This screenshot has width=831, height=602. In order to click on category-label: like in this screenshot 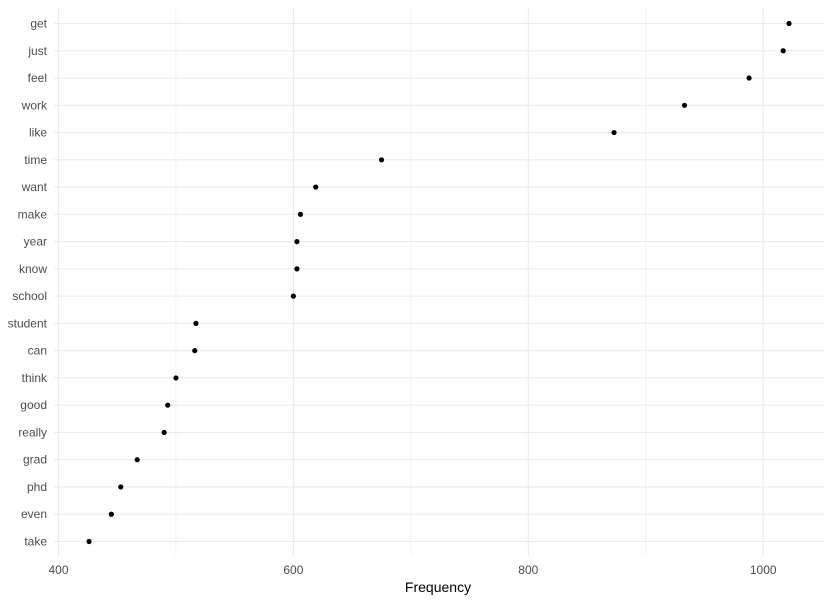, I will do `click(38, 133)`.